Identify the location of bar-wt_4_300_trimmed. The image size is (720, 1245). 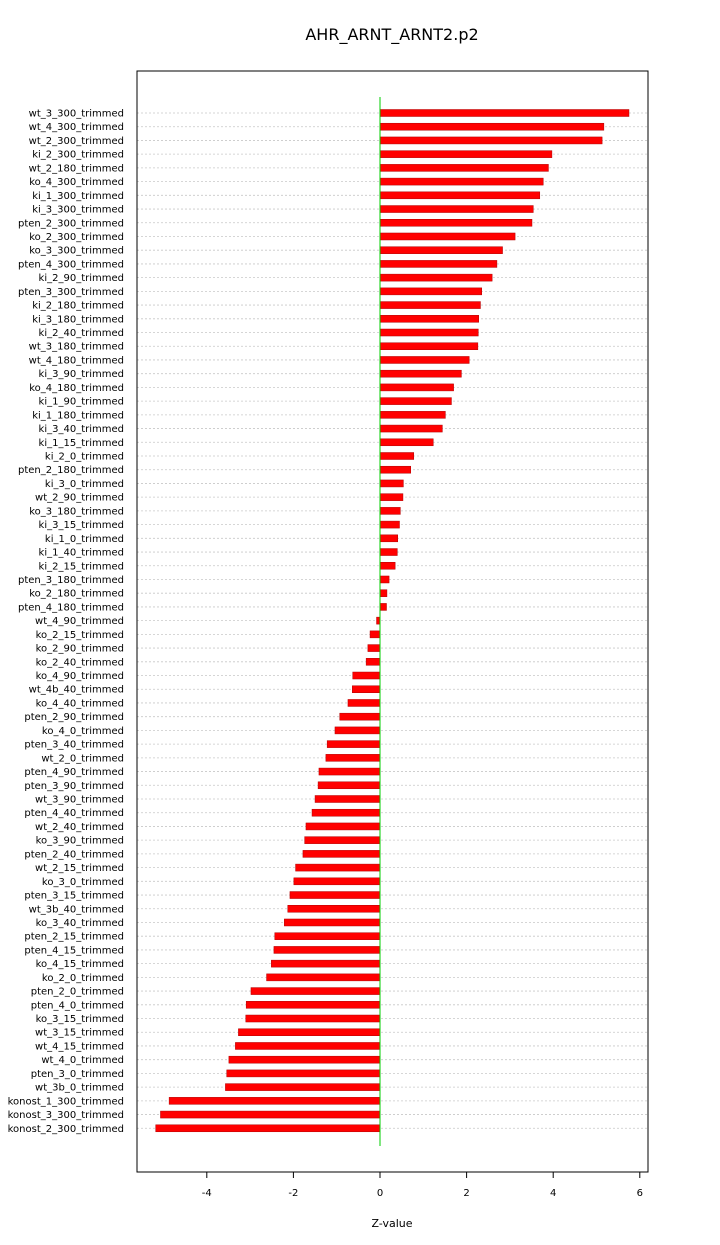
(492, 126).